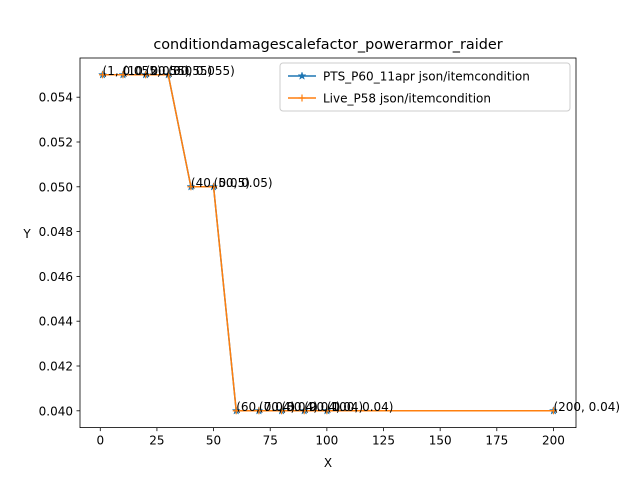 Image resolution: width=640 pixels, height=480 pixels. I want to click on x-tick-label: 50, so click(213, 441).